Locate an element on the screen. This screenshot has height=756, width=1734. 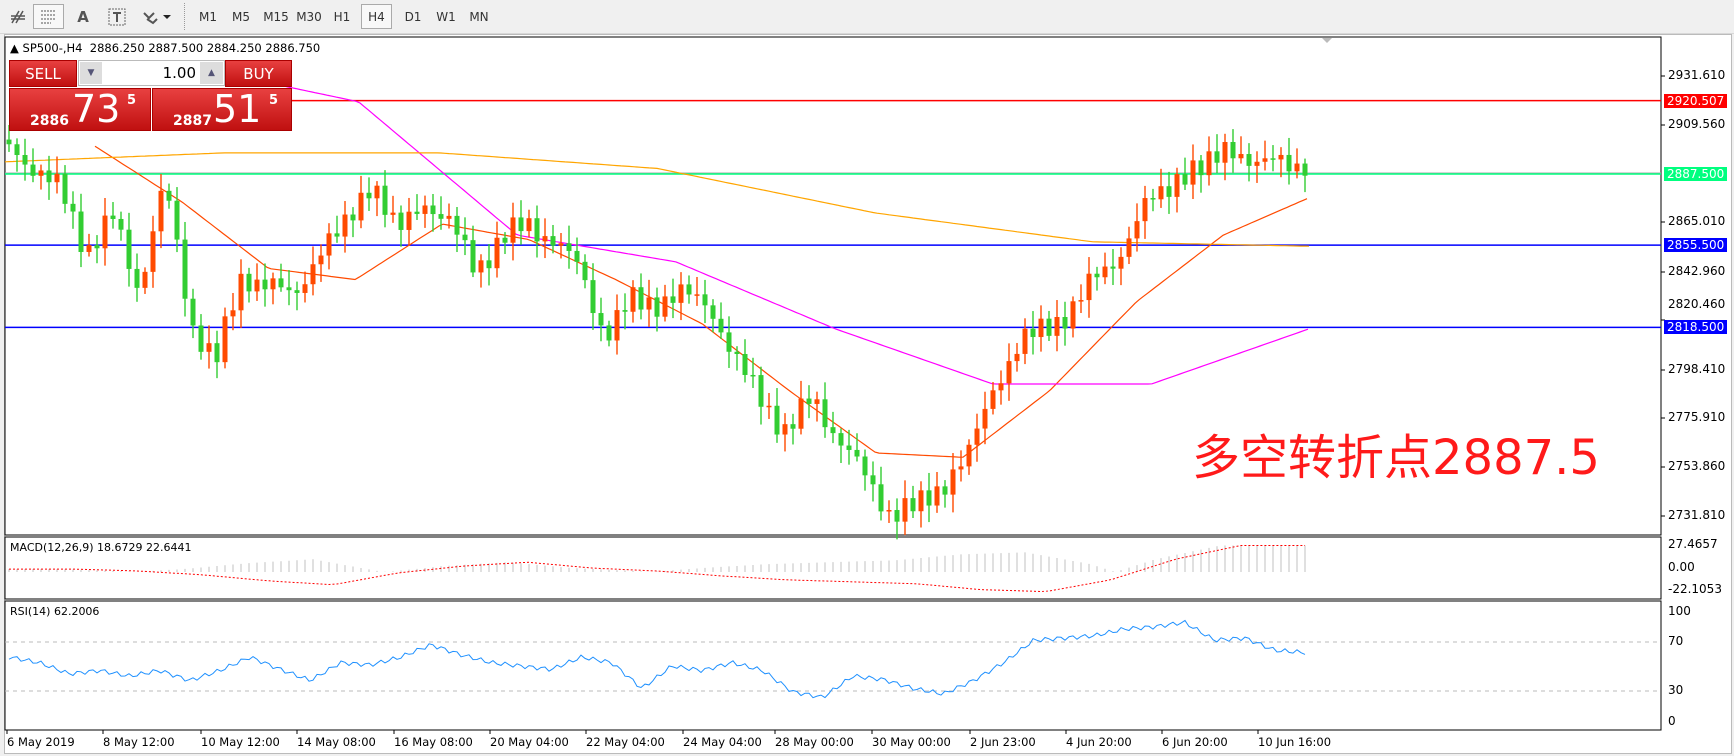
volume-increase-button: ▲ is located at coordinates (211, 73).